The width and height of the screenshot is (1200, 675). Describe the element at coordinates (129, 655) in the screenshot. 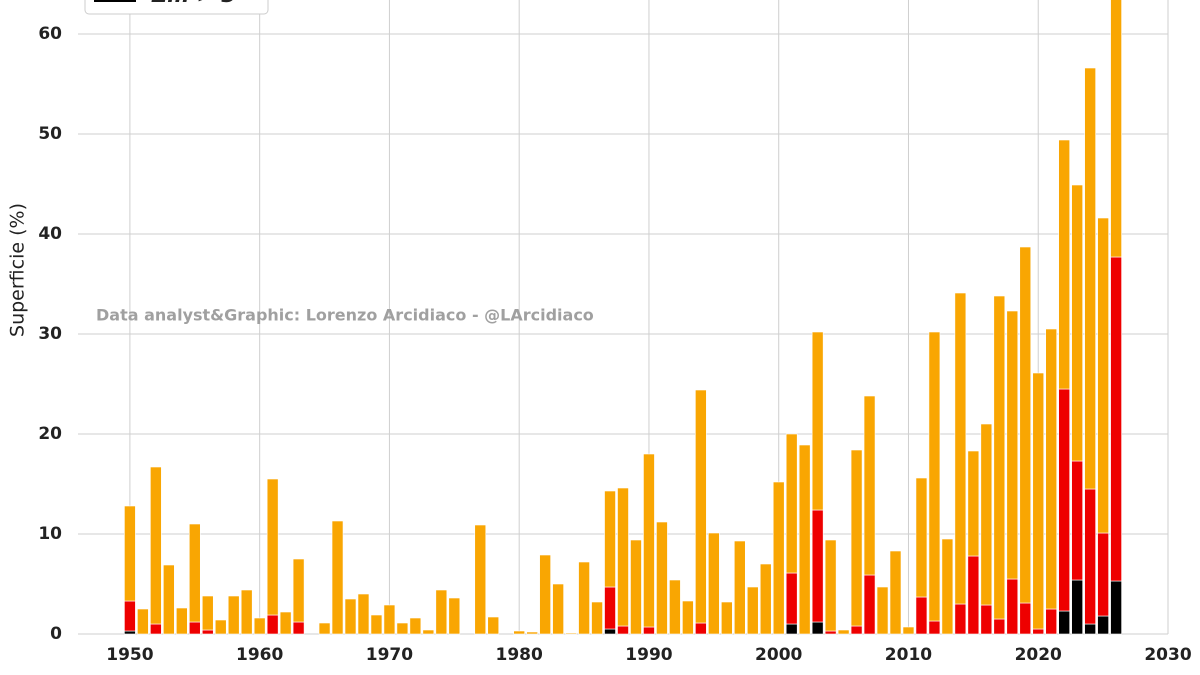

I see `x-tick-label: 1950` at that location.